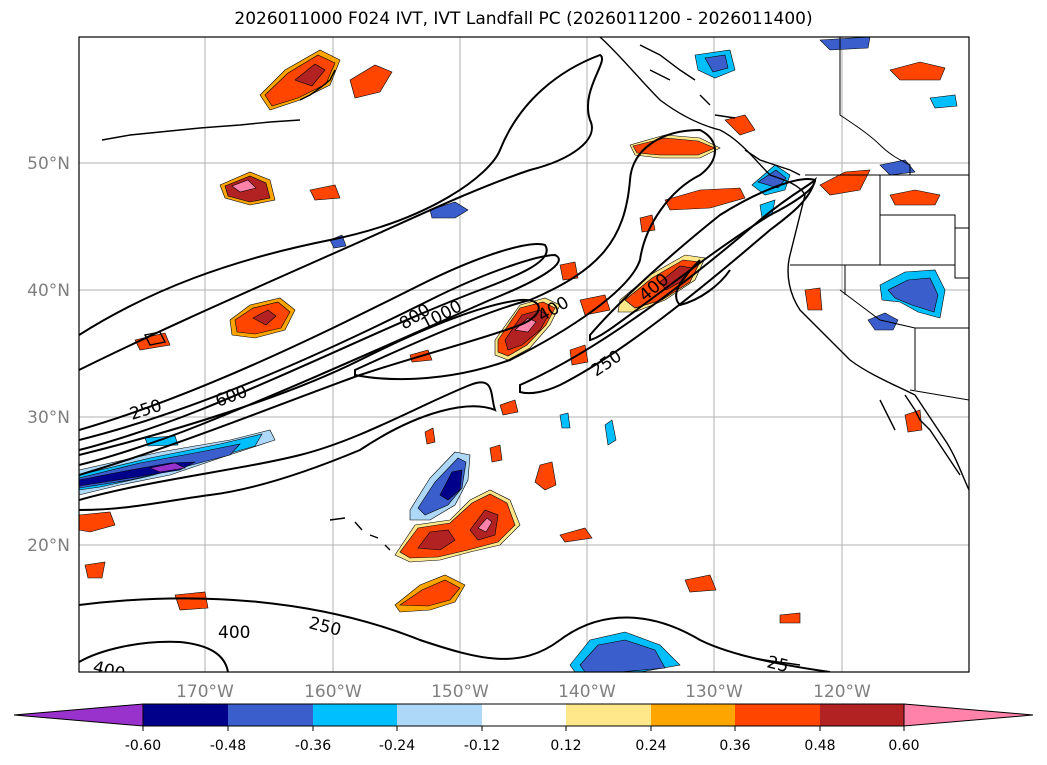  What do you see at coordinates (48, 546) in the screenshot?
I see `lat-label: 20°N` at bounding box center [48, 546].